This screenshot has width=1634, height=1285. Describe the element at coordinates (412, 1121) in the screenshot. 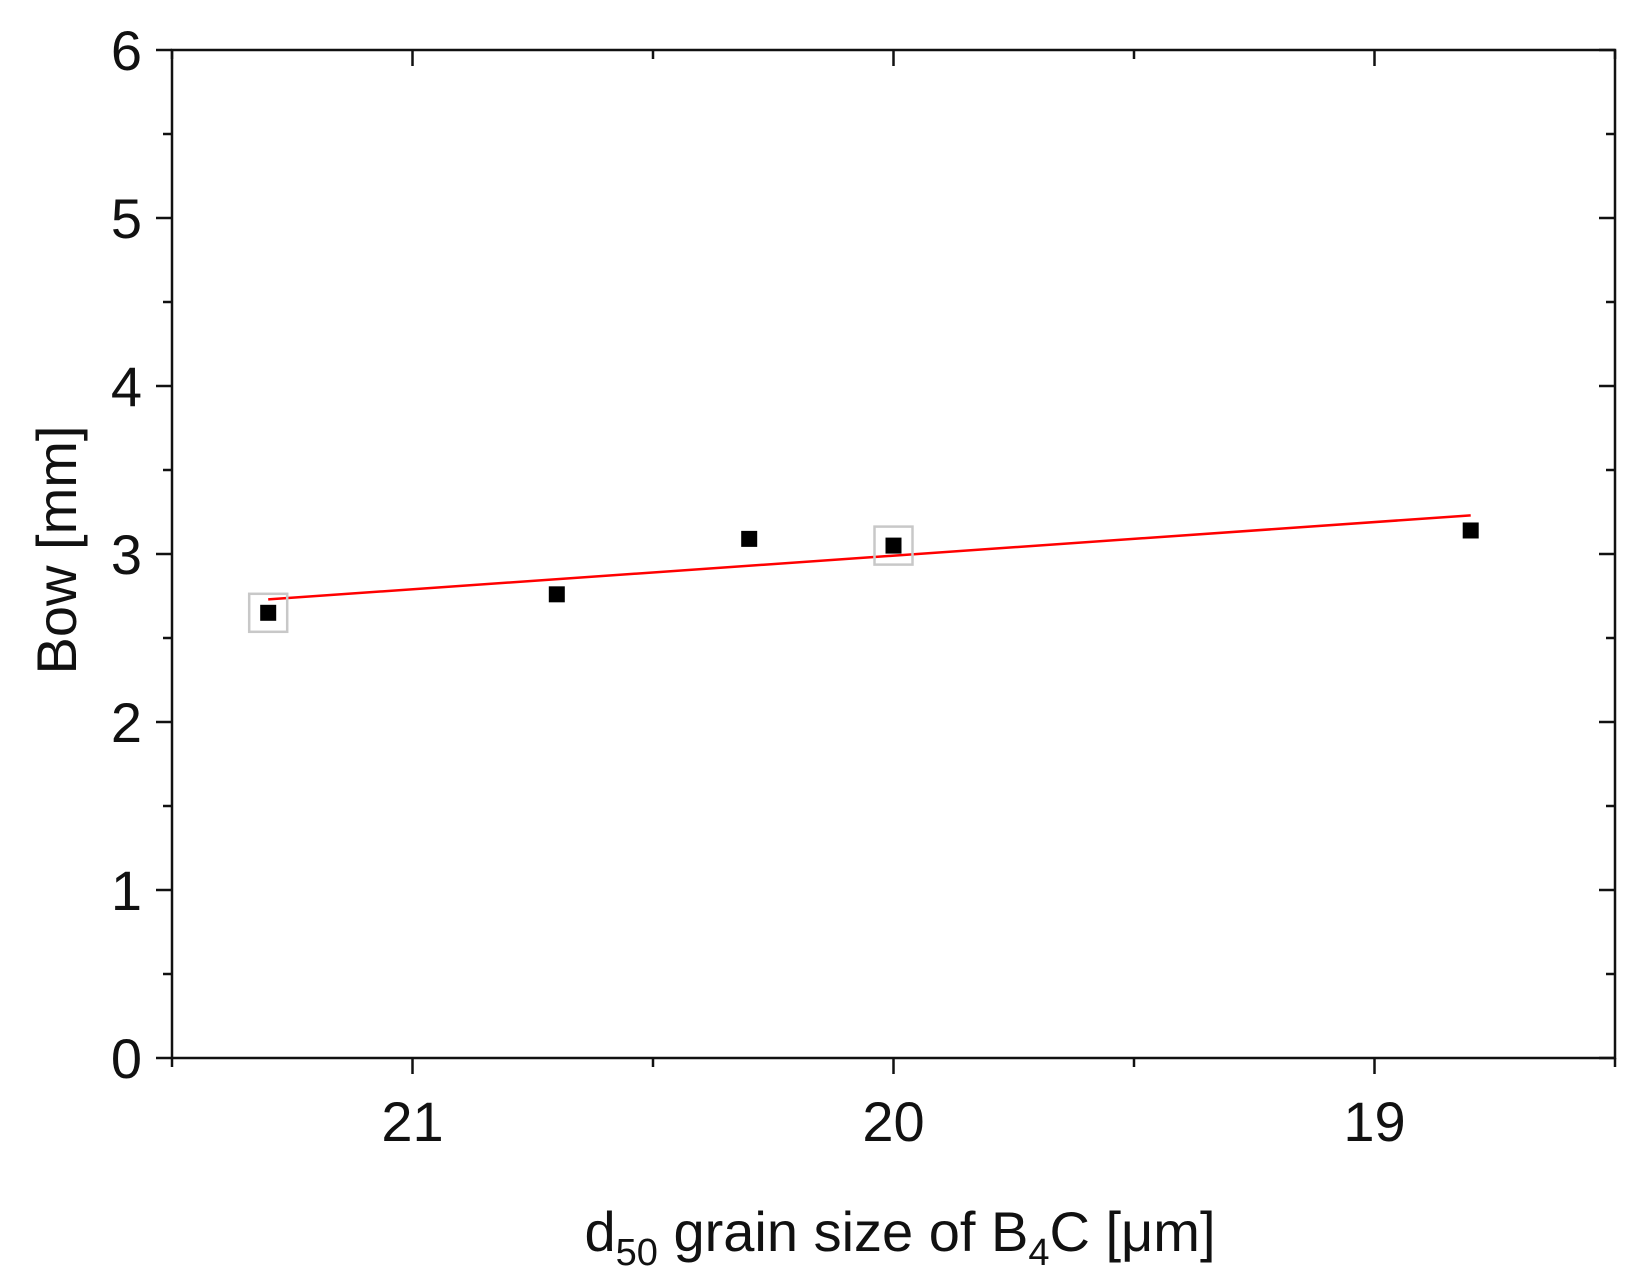

I see `x-tick-label-21: 21` at that location.